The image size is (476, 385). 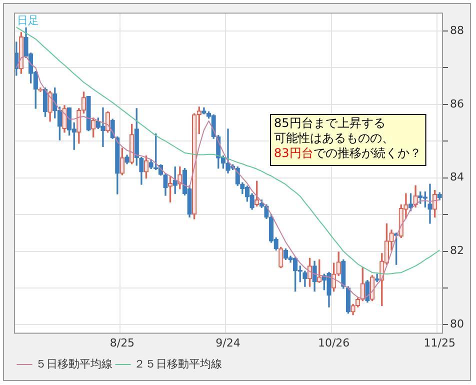 What do you see at coordinates (457, 177) in the screenshot?
I see `y-tick-label: 84` at bounding box center [457, 177].